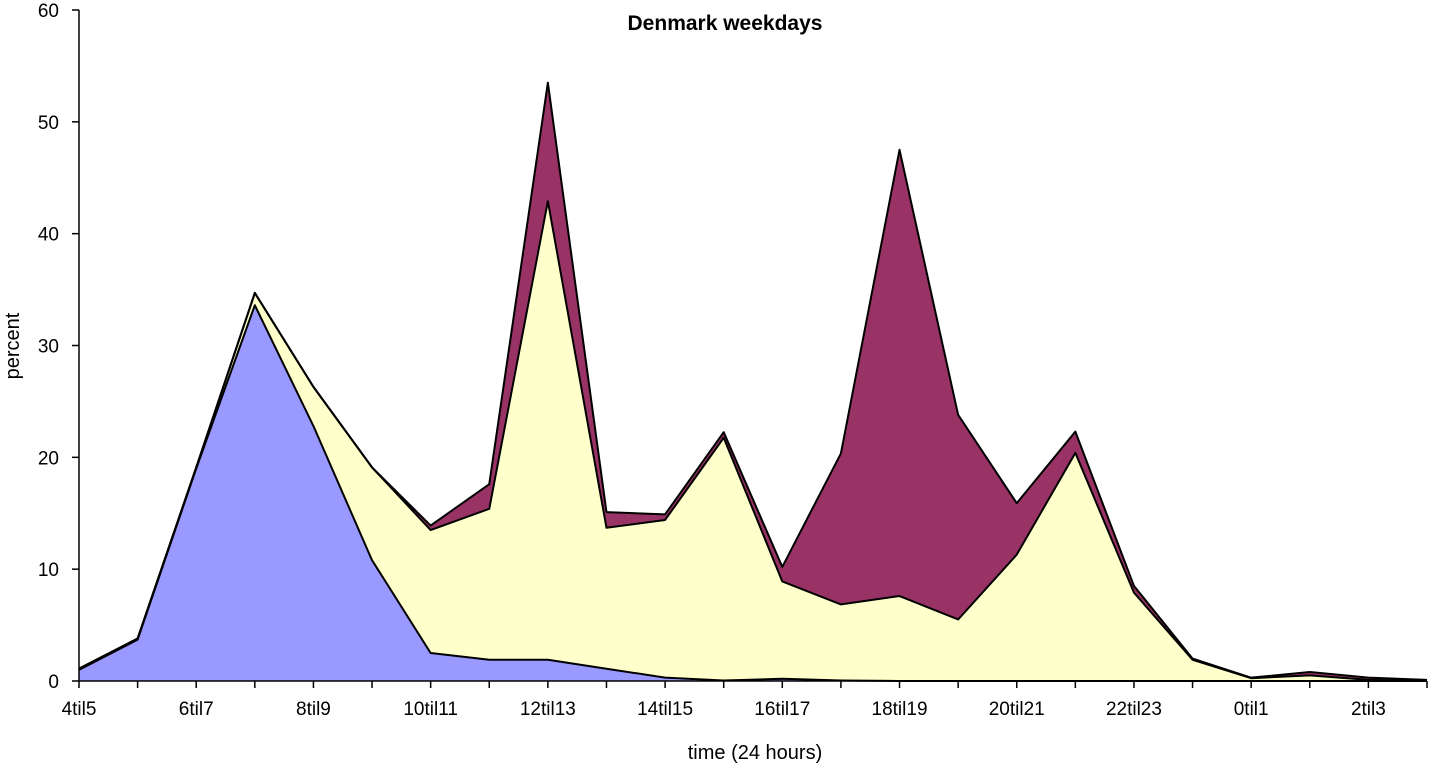 This screenshot has height=766, width=1429. Describe the element at coordinates (79, 709) in the screenshot. I see `x-tick-label: 4til5` at that location.